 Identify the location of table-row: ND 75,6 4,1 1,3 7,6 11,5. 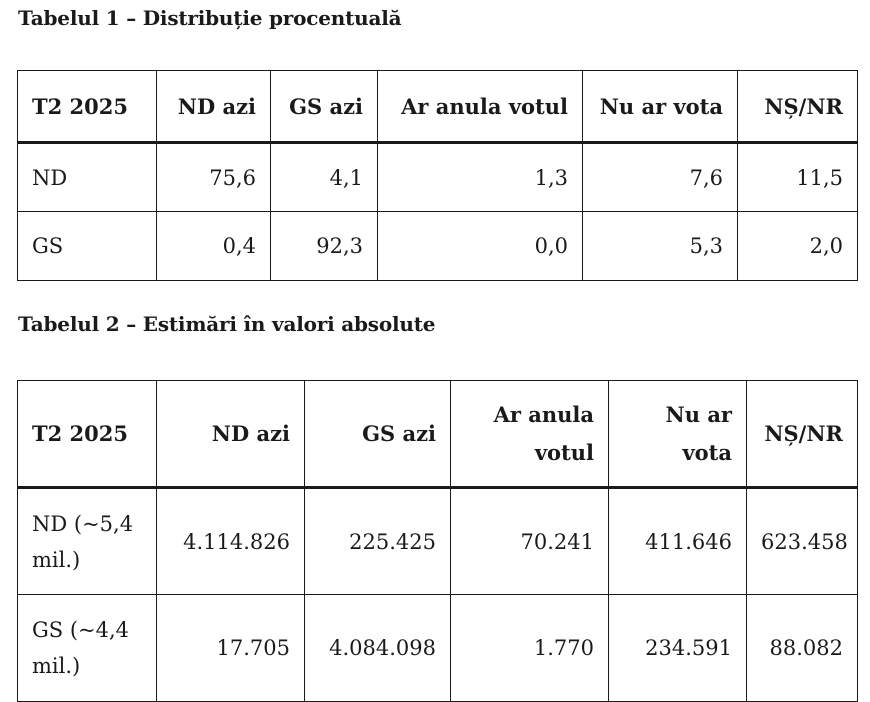
(437, 177).